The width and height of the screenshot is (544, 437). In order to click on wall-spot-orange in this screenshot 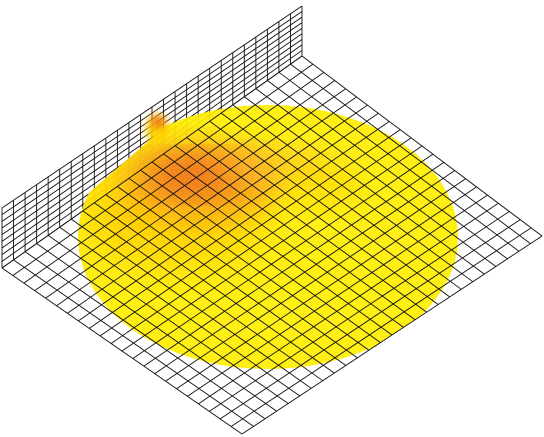, I will do `click(158, 122)`.